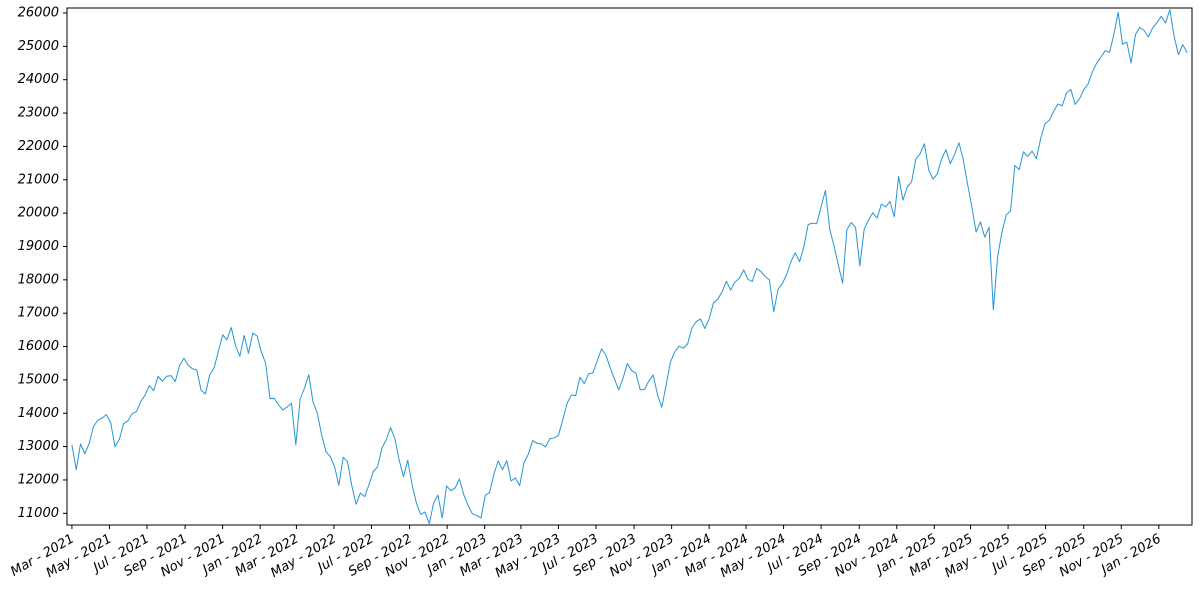 This screenshot has width=1200, height=600. Describe the element at coordinates (38, 113) in the screenshot. I see `y-tick-label: 23000` at that location.